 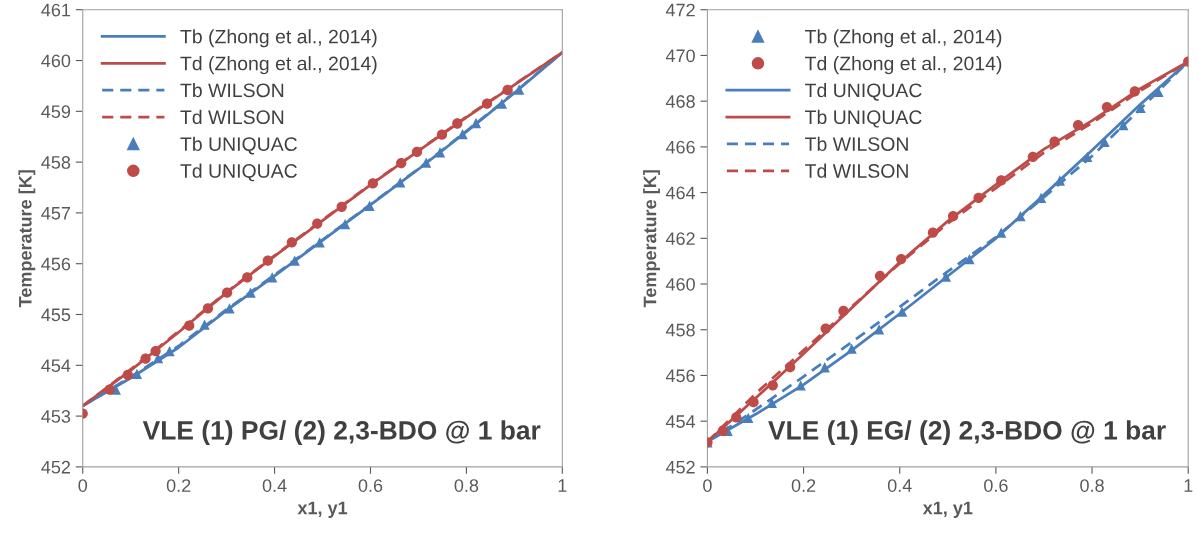 I want to click on y-tick-label: 466, so click(x=680, y=147).